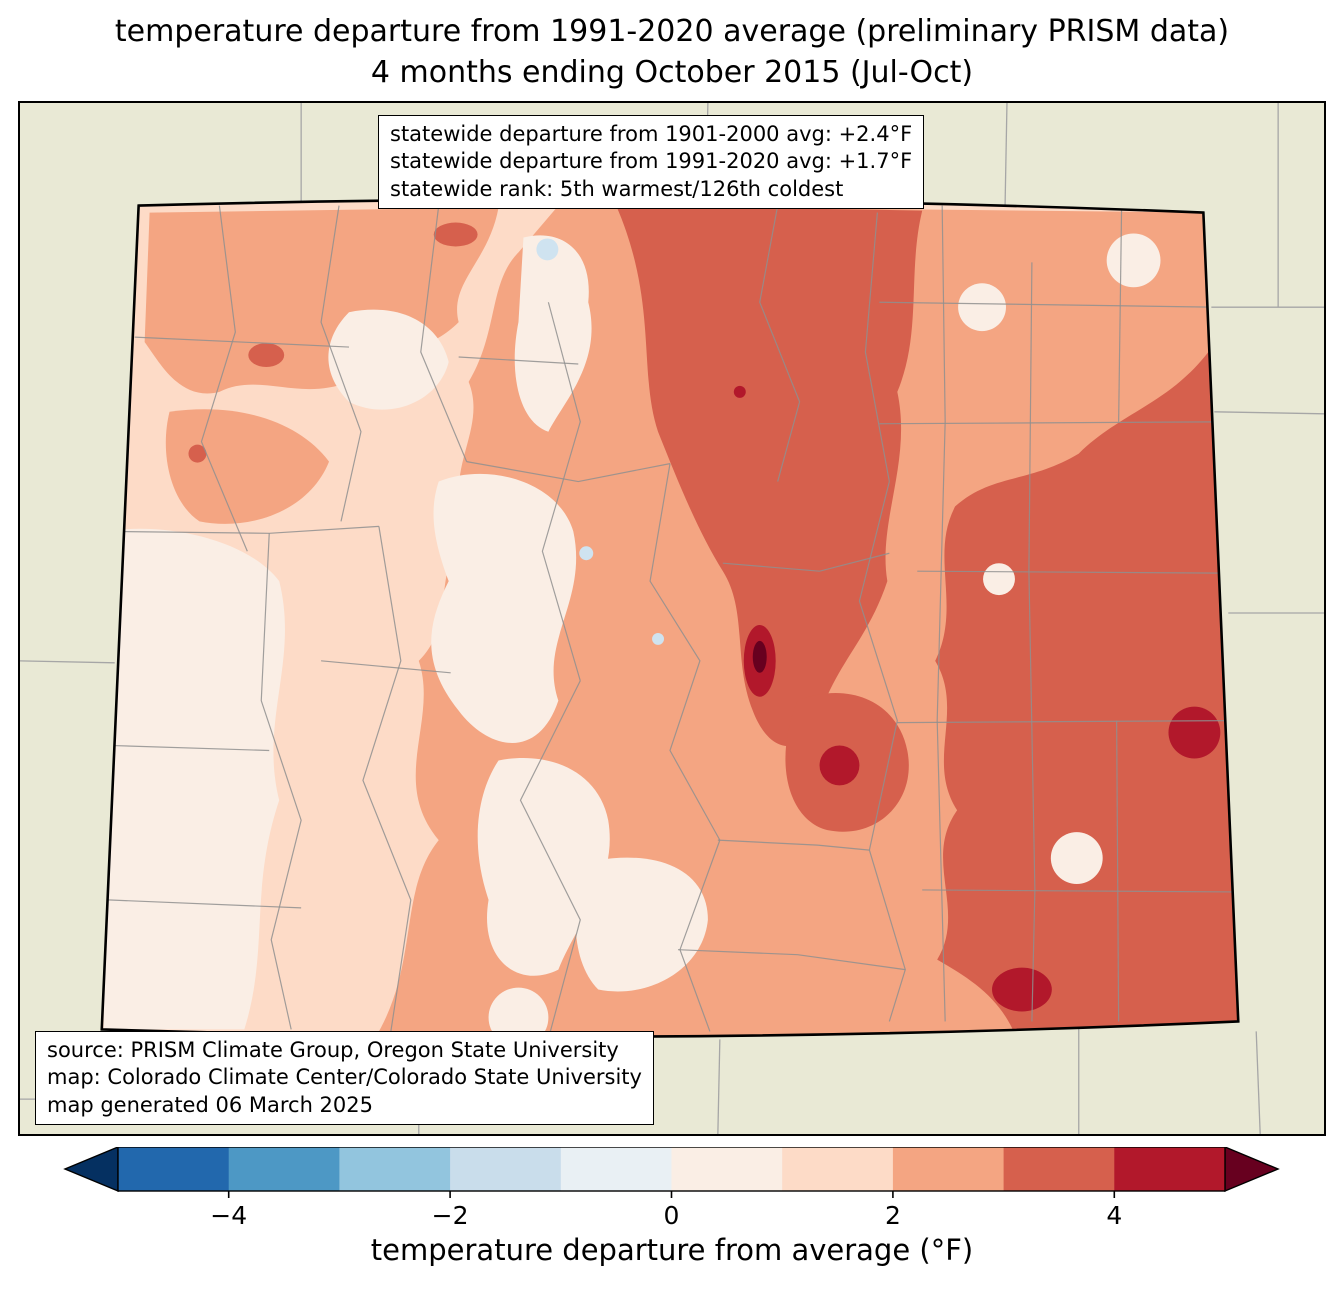 This screenshot has height=1299, width=1344. Describe the element at coordinates (450, 1215) in the screenshot. I see `colorbar-tick-label: −2` at that location.